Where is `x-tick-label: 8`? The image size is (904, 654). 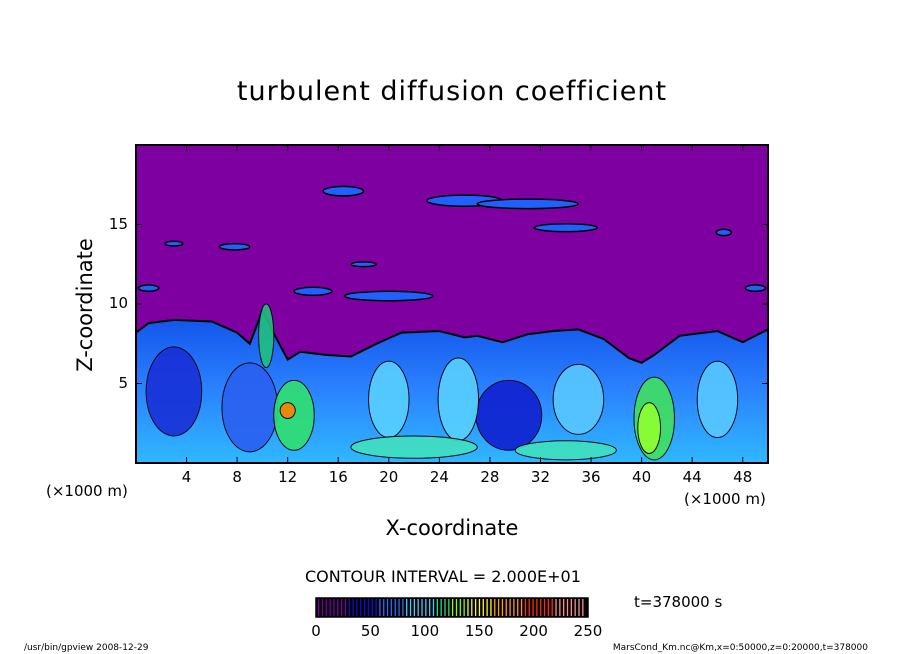
x-tick-label: 8 is located at coordinates (237, 477).